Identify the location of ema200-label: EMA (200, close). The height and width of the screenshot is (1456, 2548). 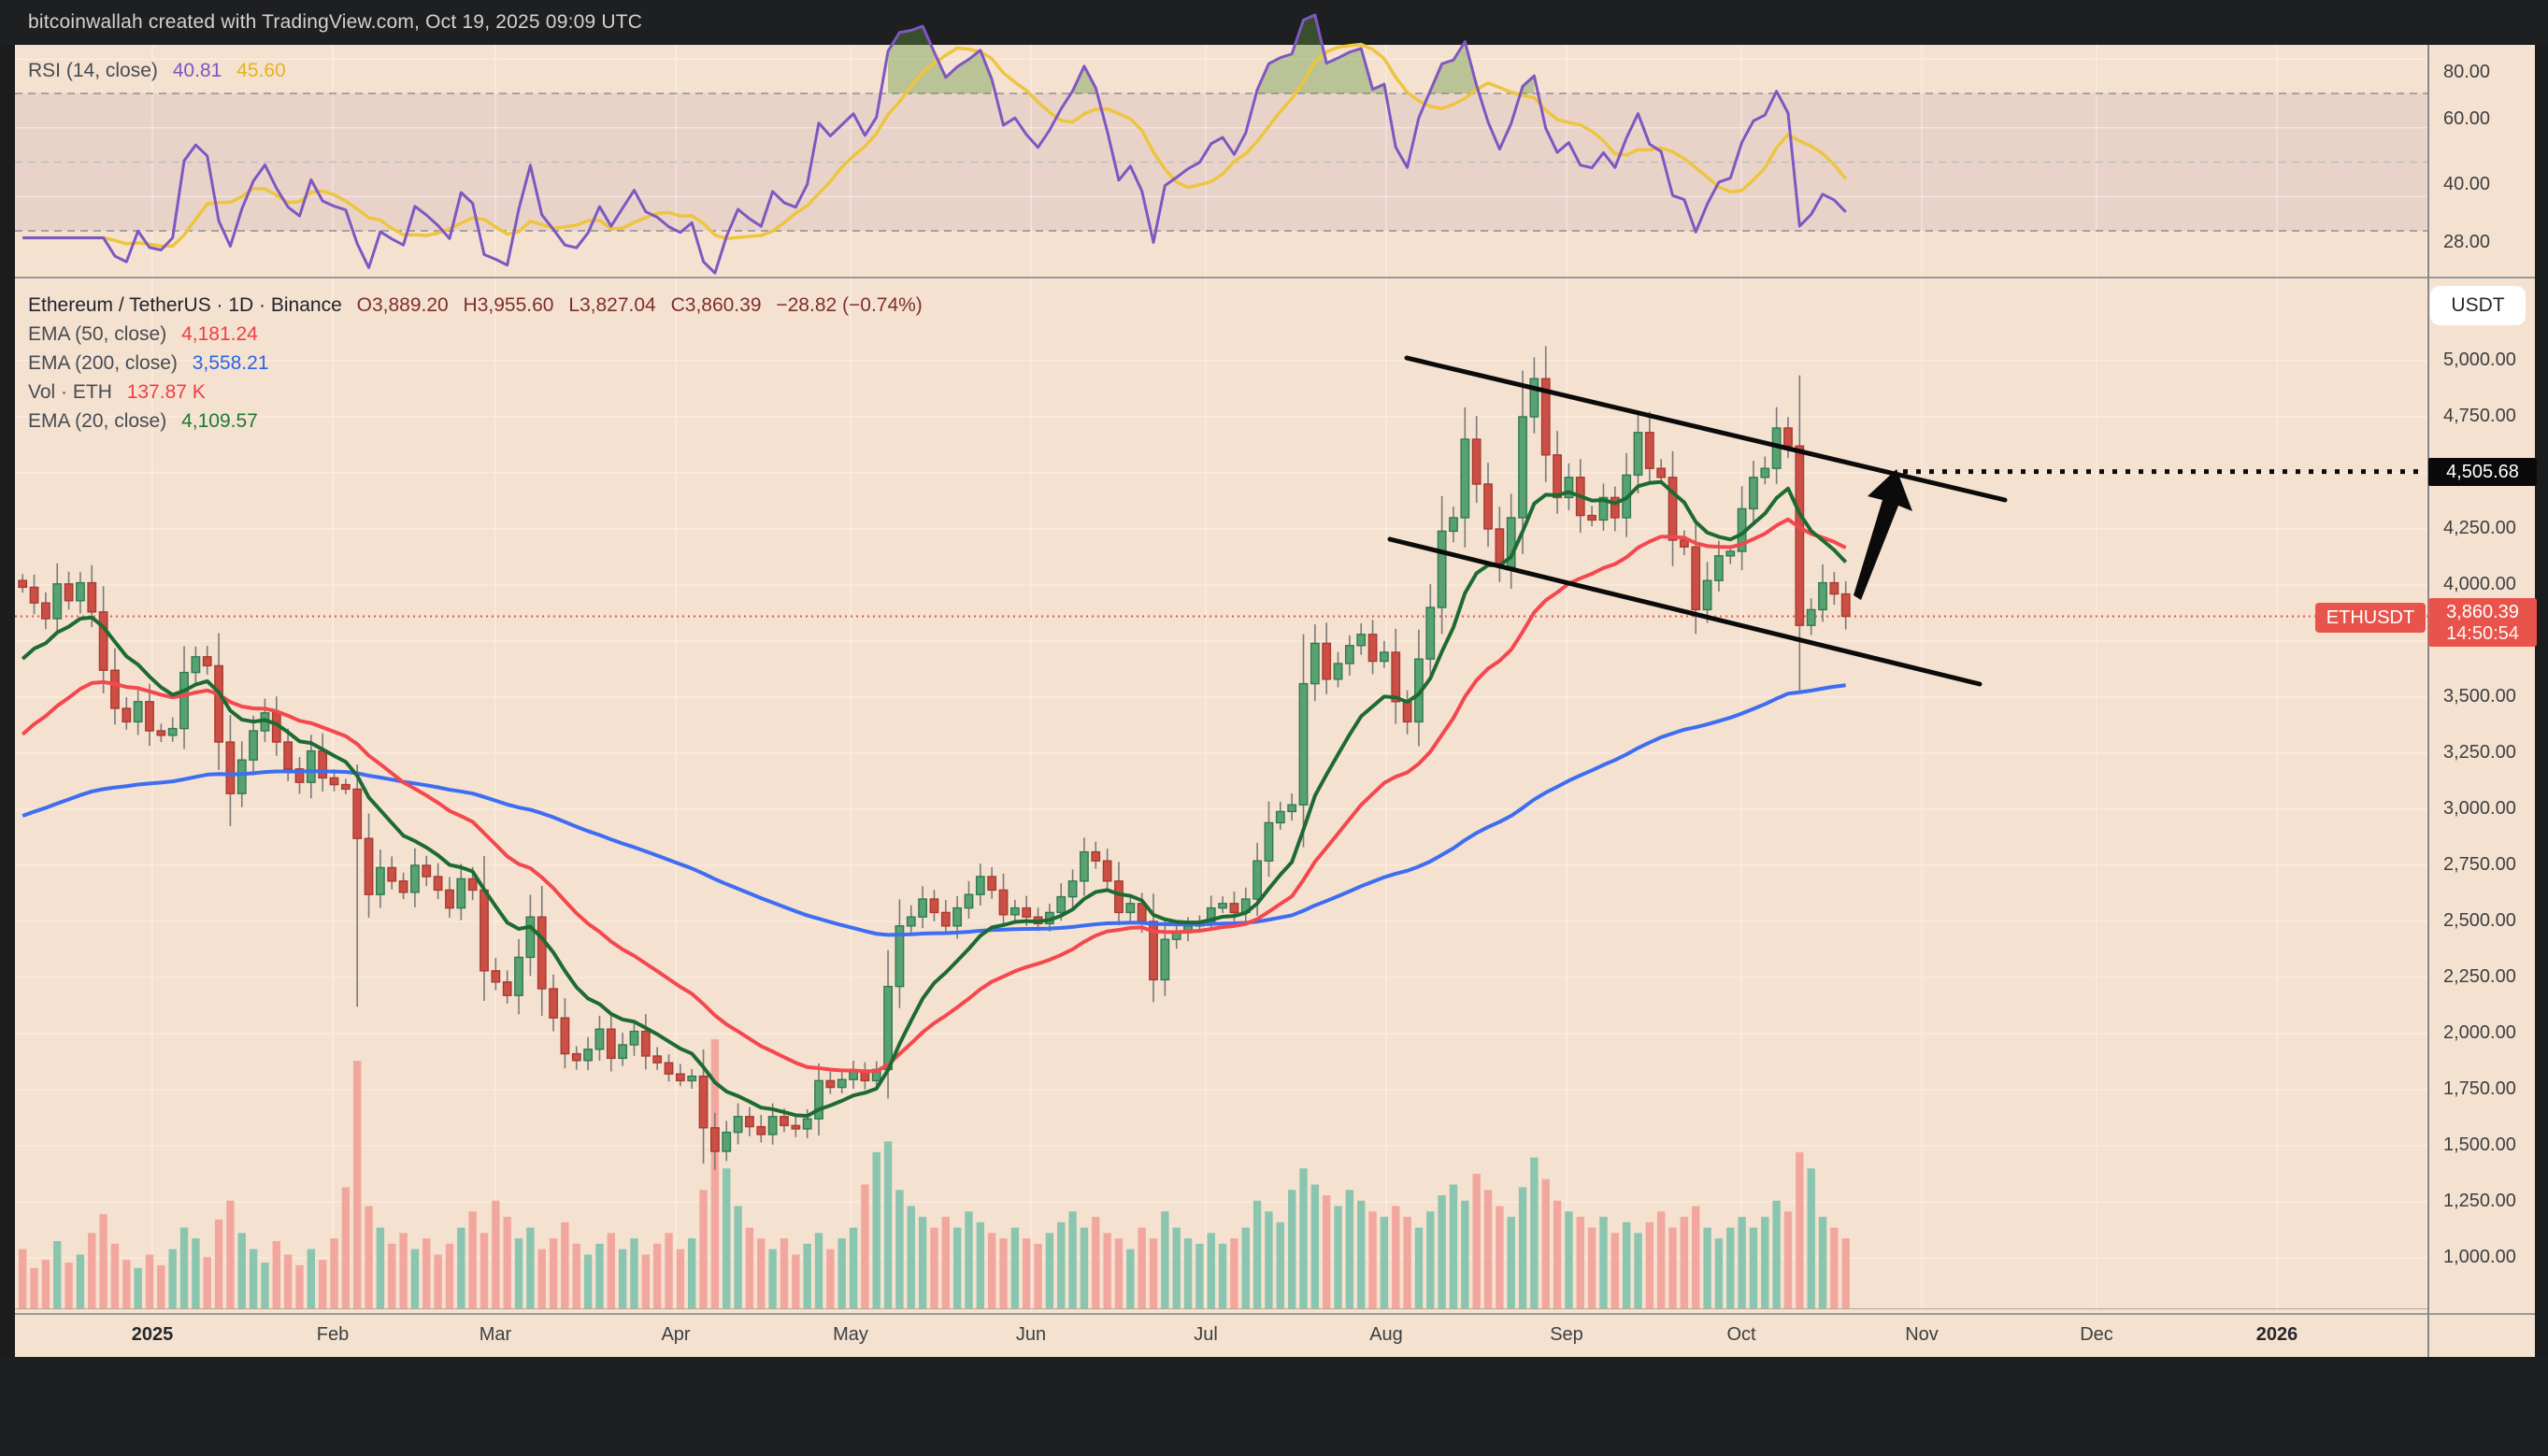
(103, 363).